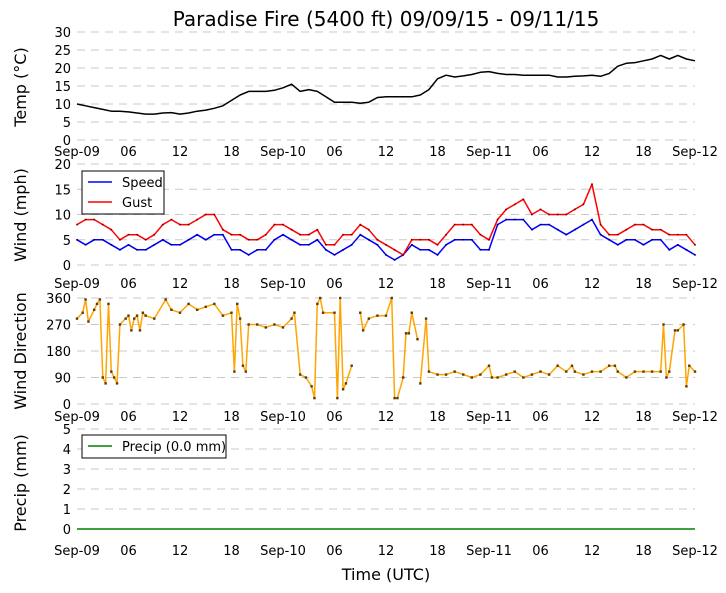 This screenshot has height=593, width=726. What do you see at coordinates (62, 33) in the screenshot?
I see `y-tick-label: 30` at bounding box center [62, 33].